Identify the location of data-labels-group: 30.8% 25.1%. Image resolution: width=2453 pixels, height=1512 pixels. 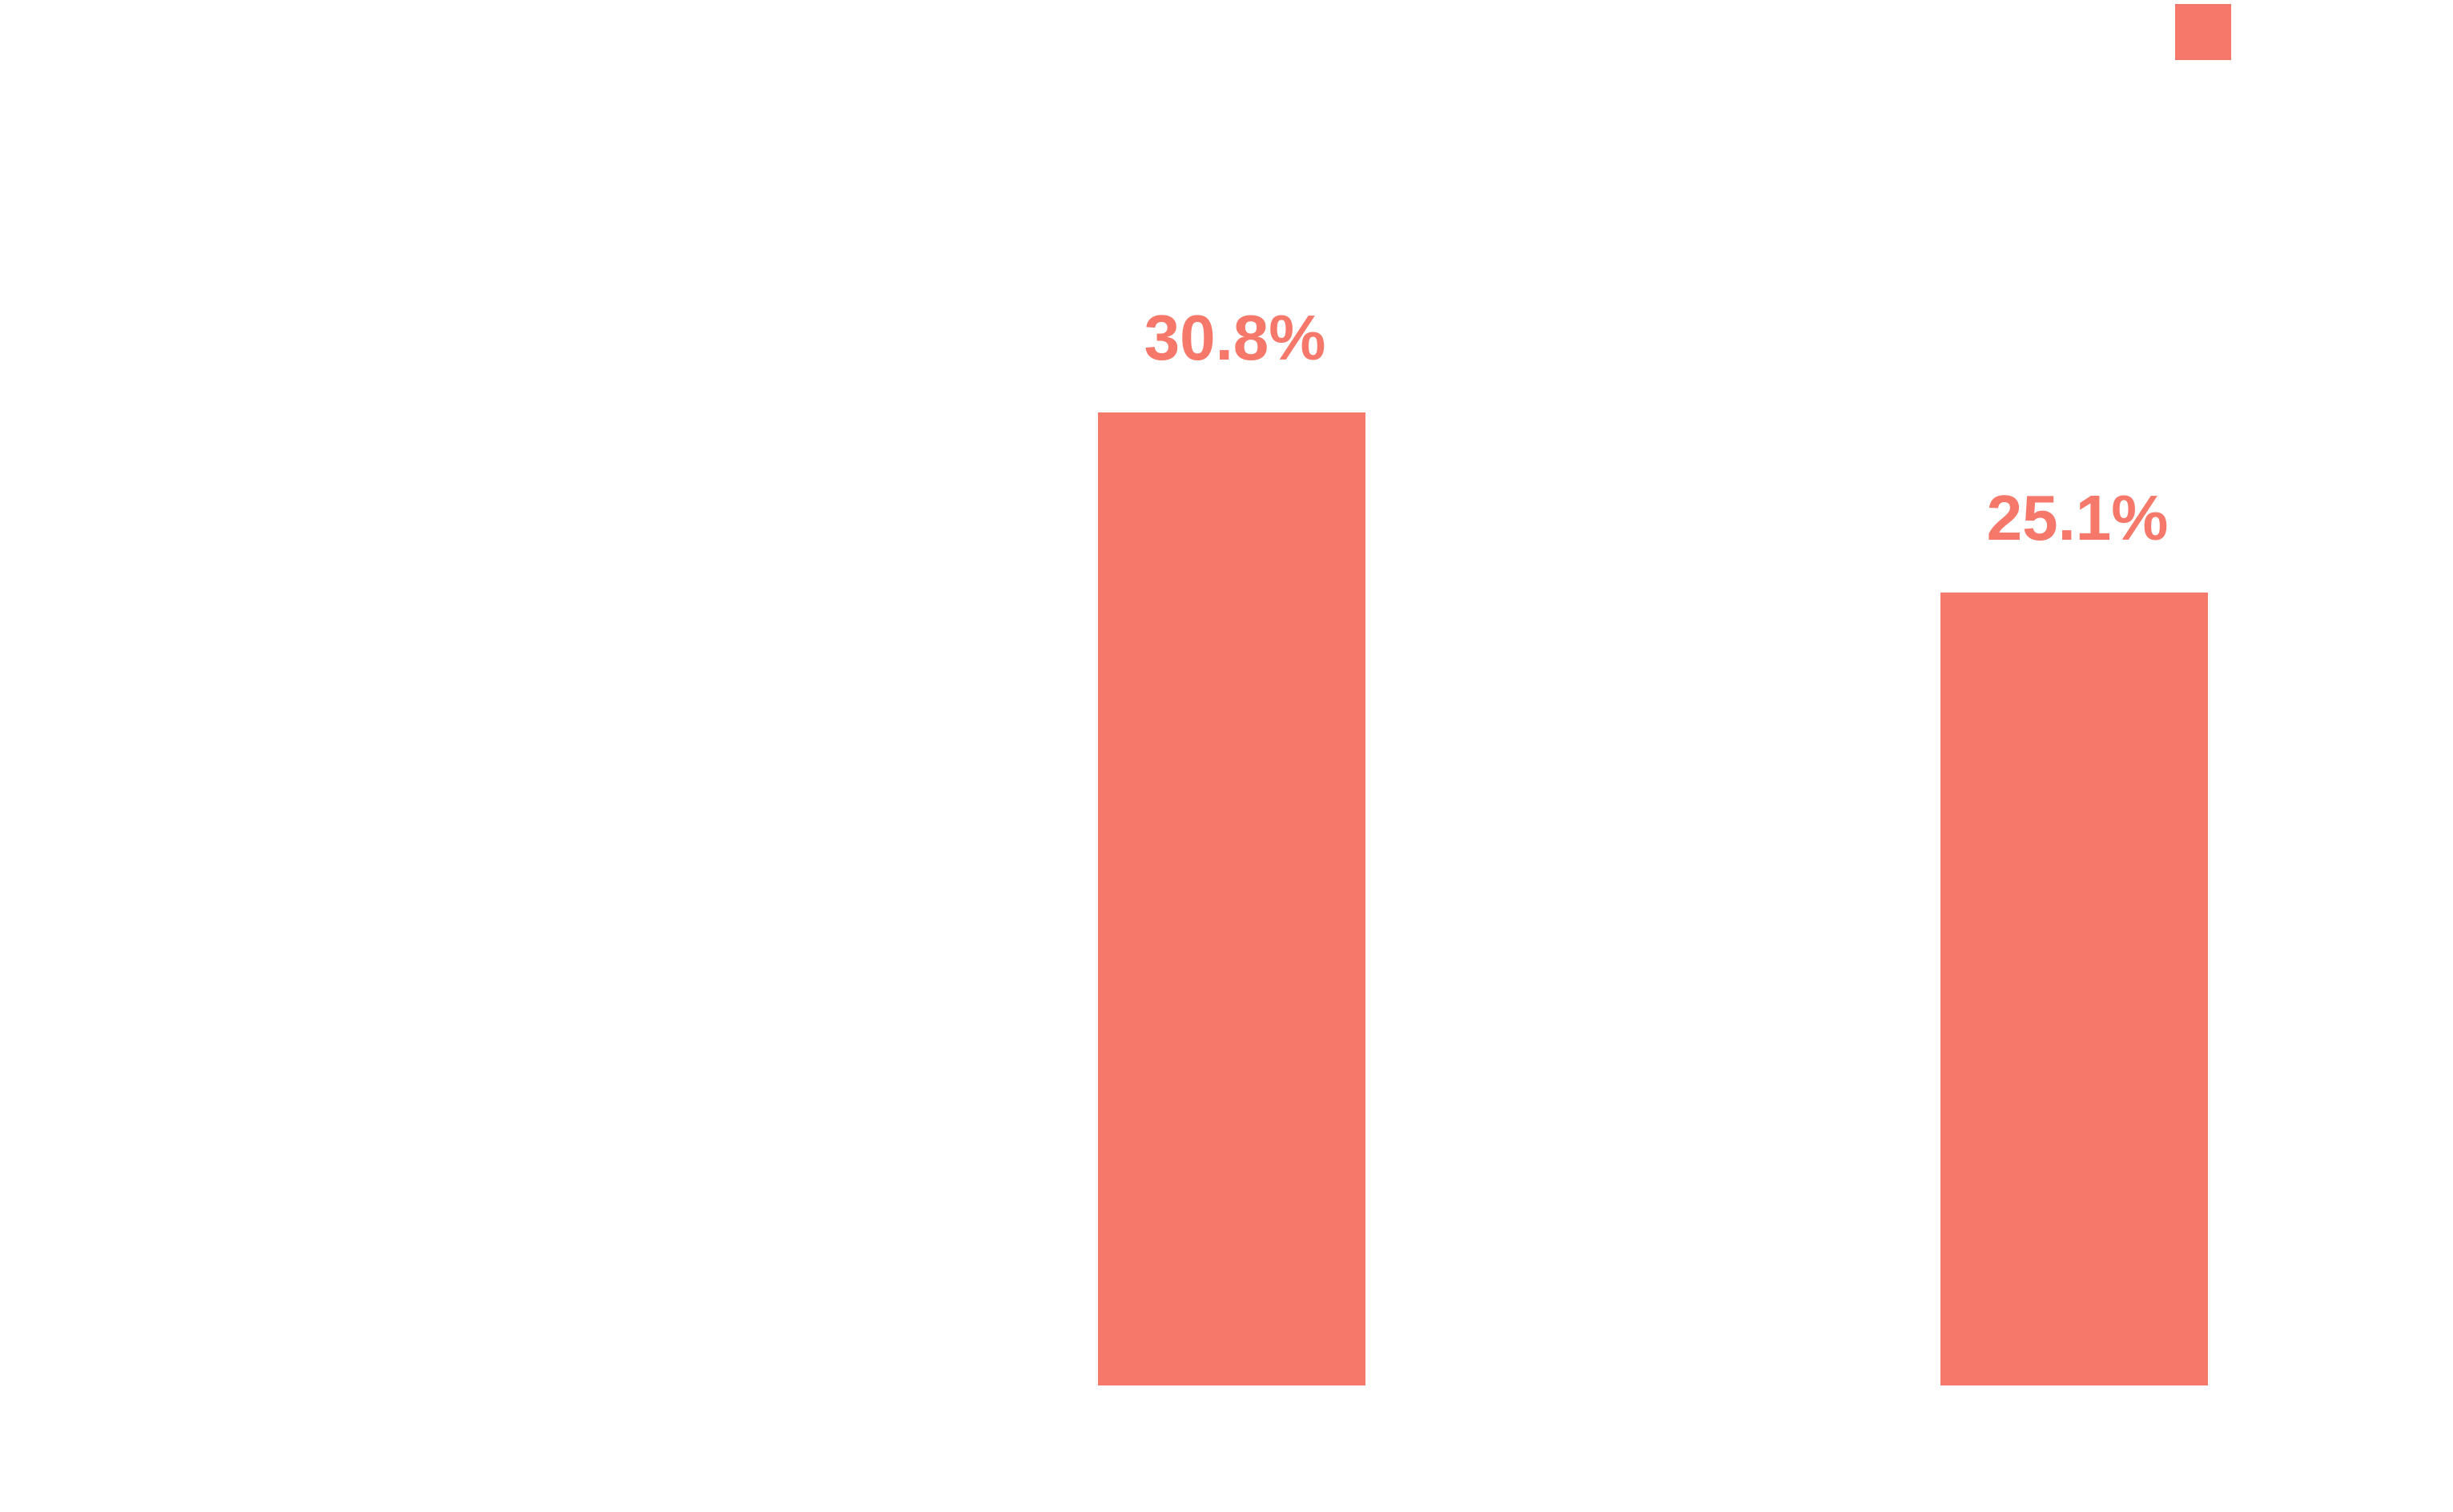
(1657, 427).